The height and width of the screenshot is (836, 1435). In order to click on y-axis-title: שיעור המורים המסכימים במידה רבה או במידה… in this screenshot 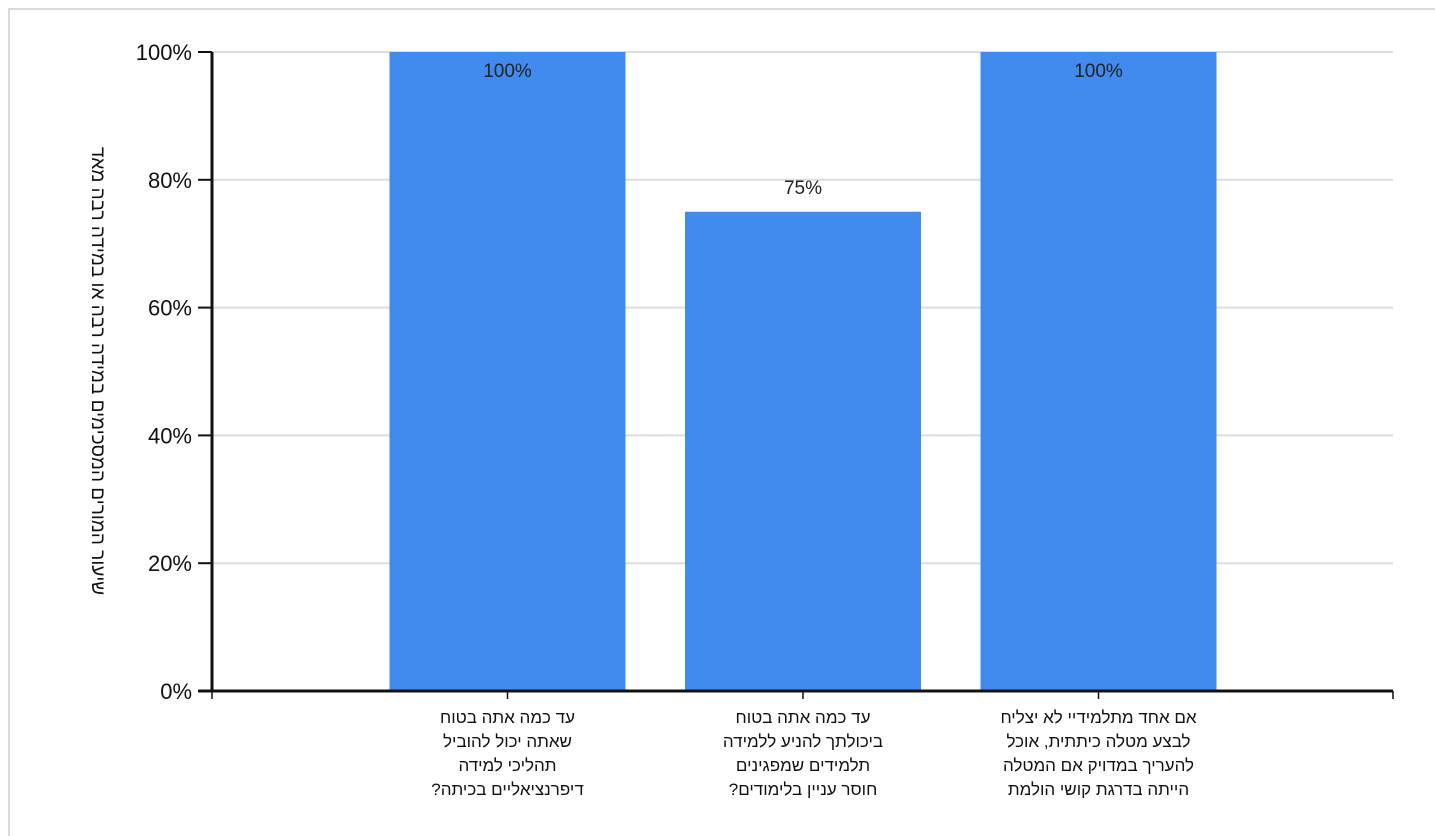, I will do `click(97, 371)`.